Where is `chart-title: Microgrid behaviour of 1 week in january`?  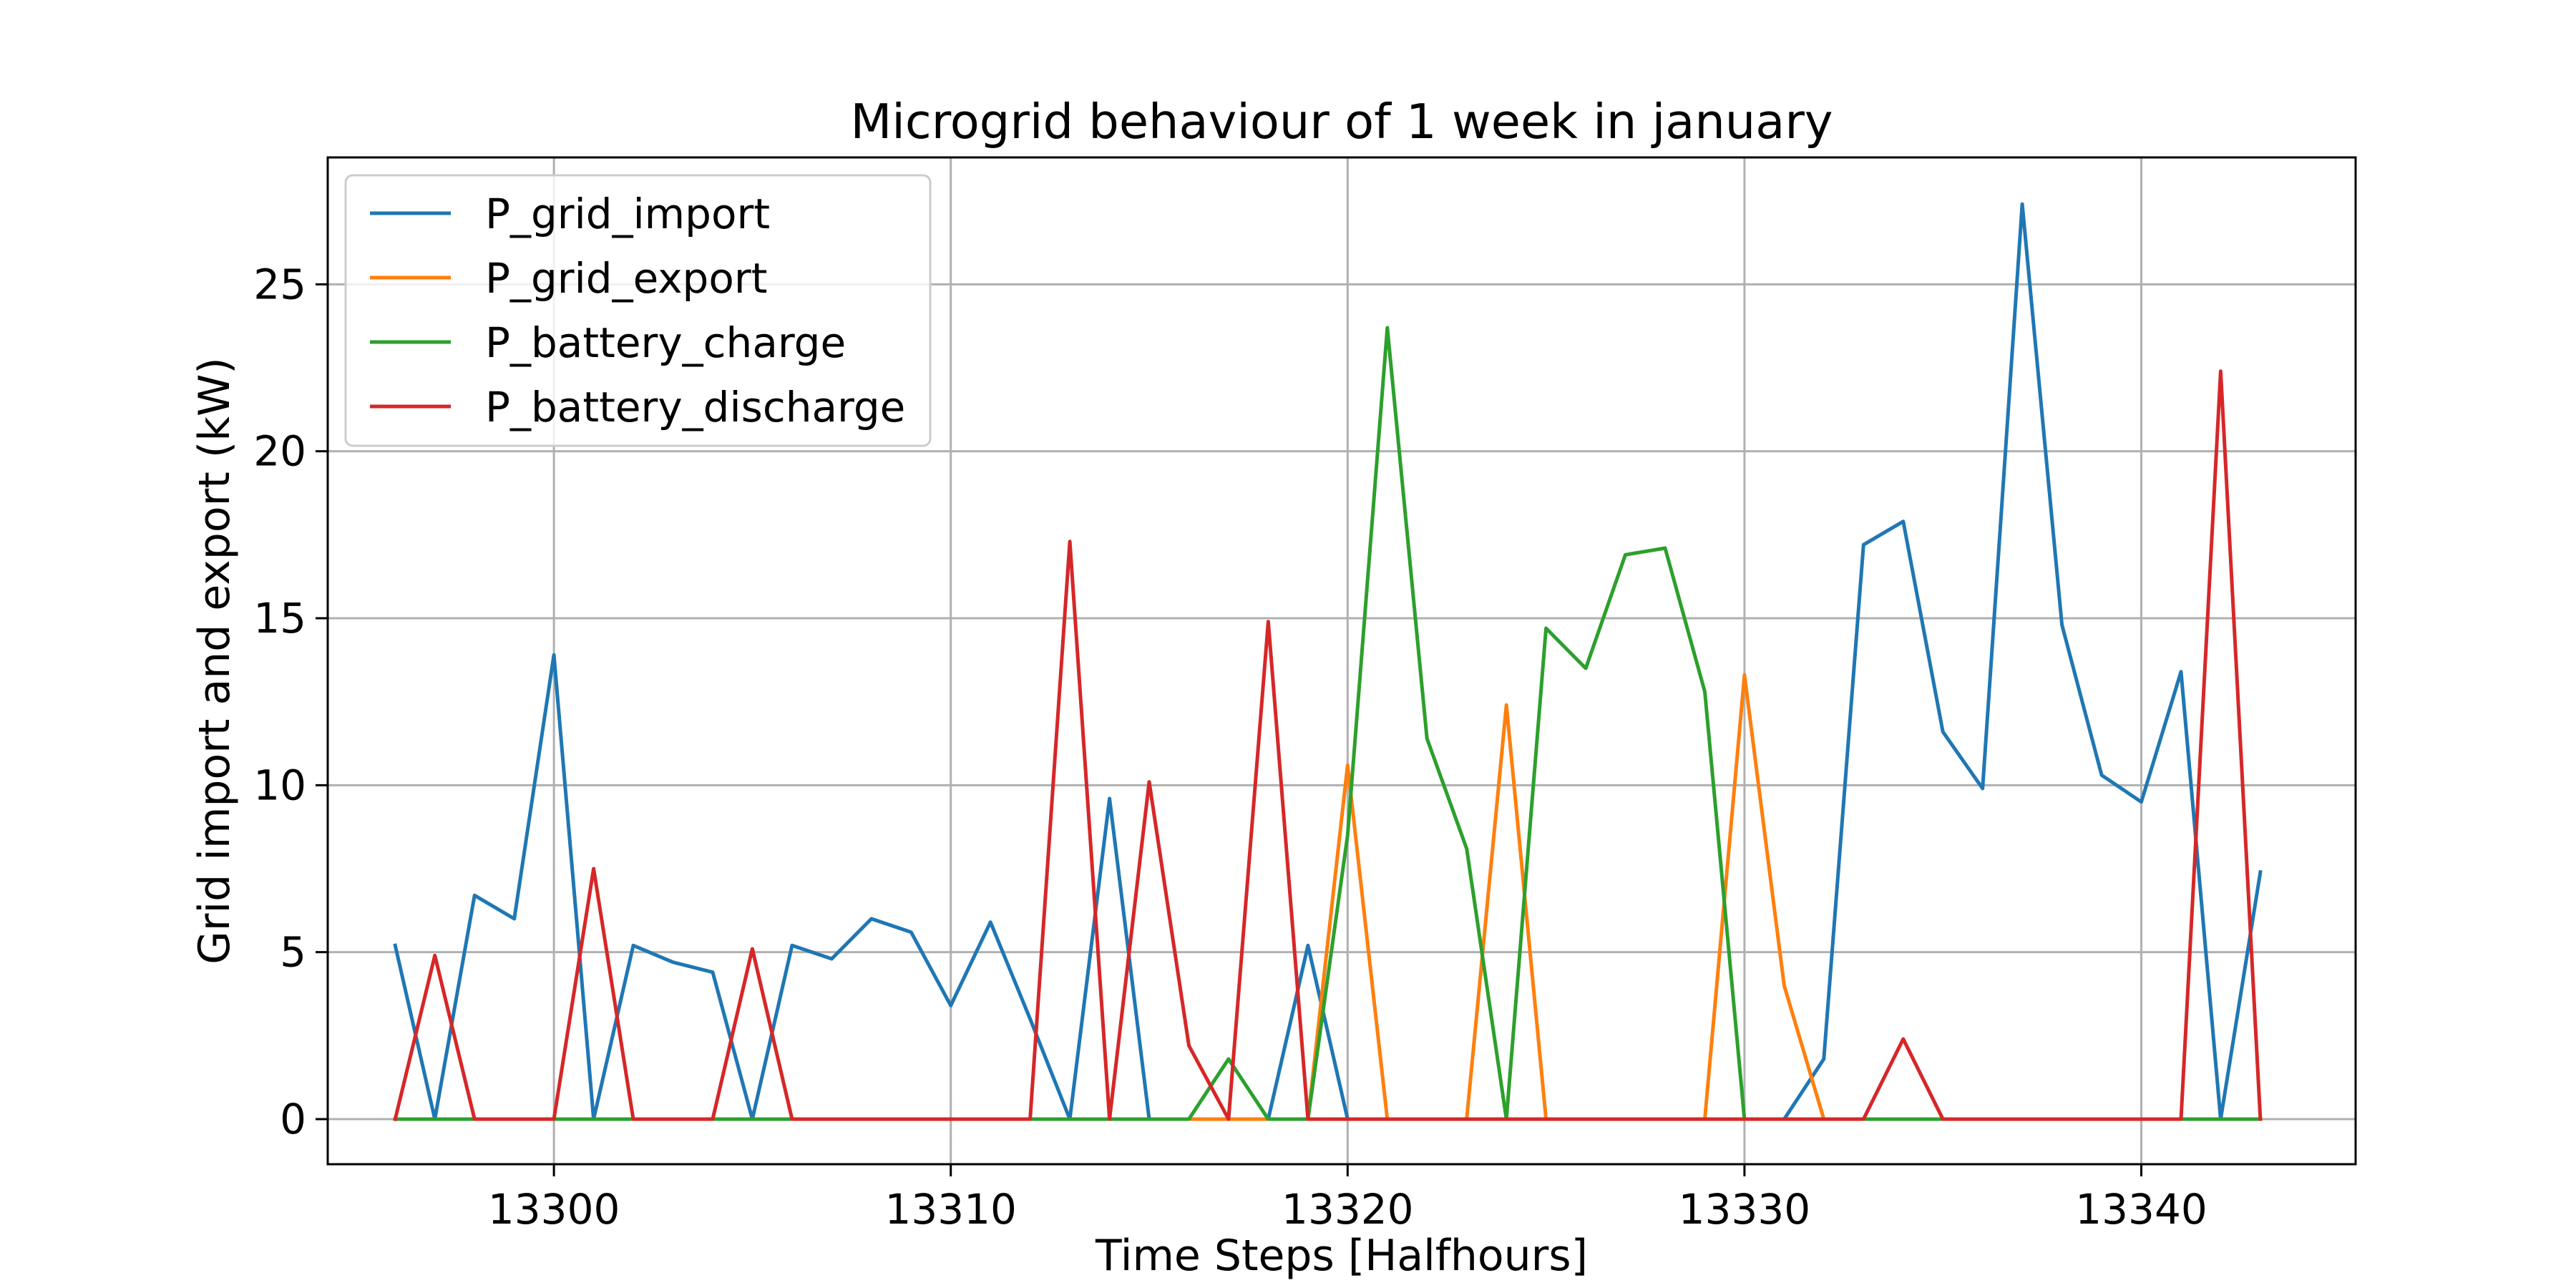
chart-title: Microgrid behaviour of 1 week in january is located at coordinates (1341, 122).